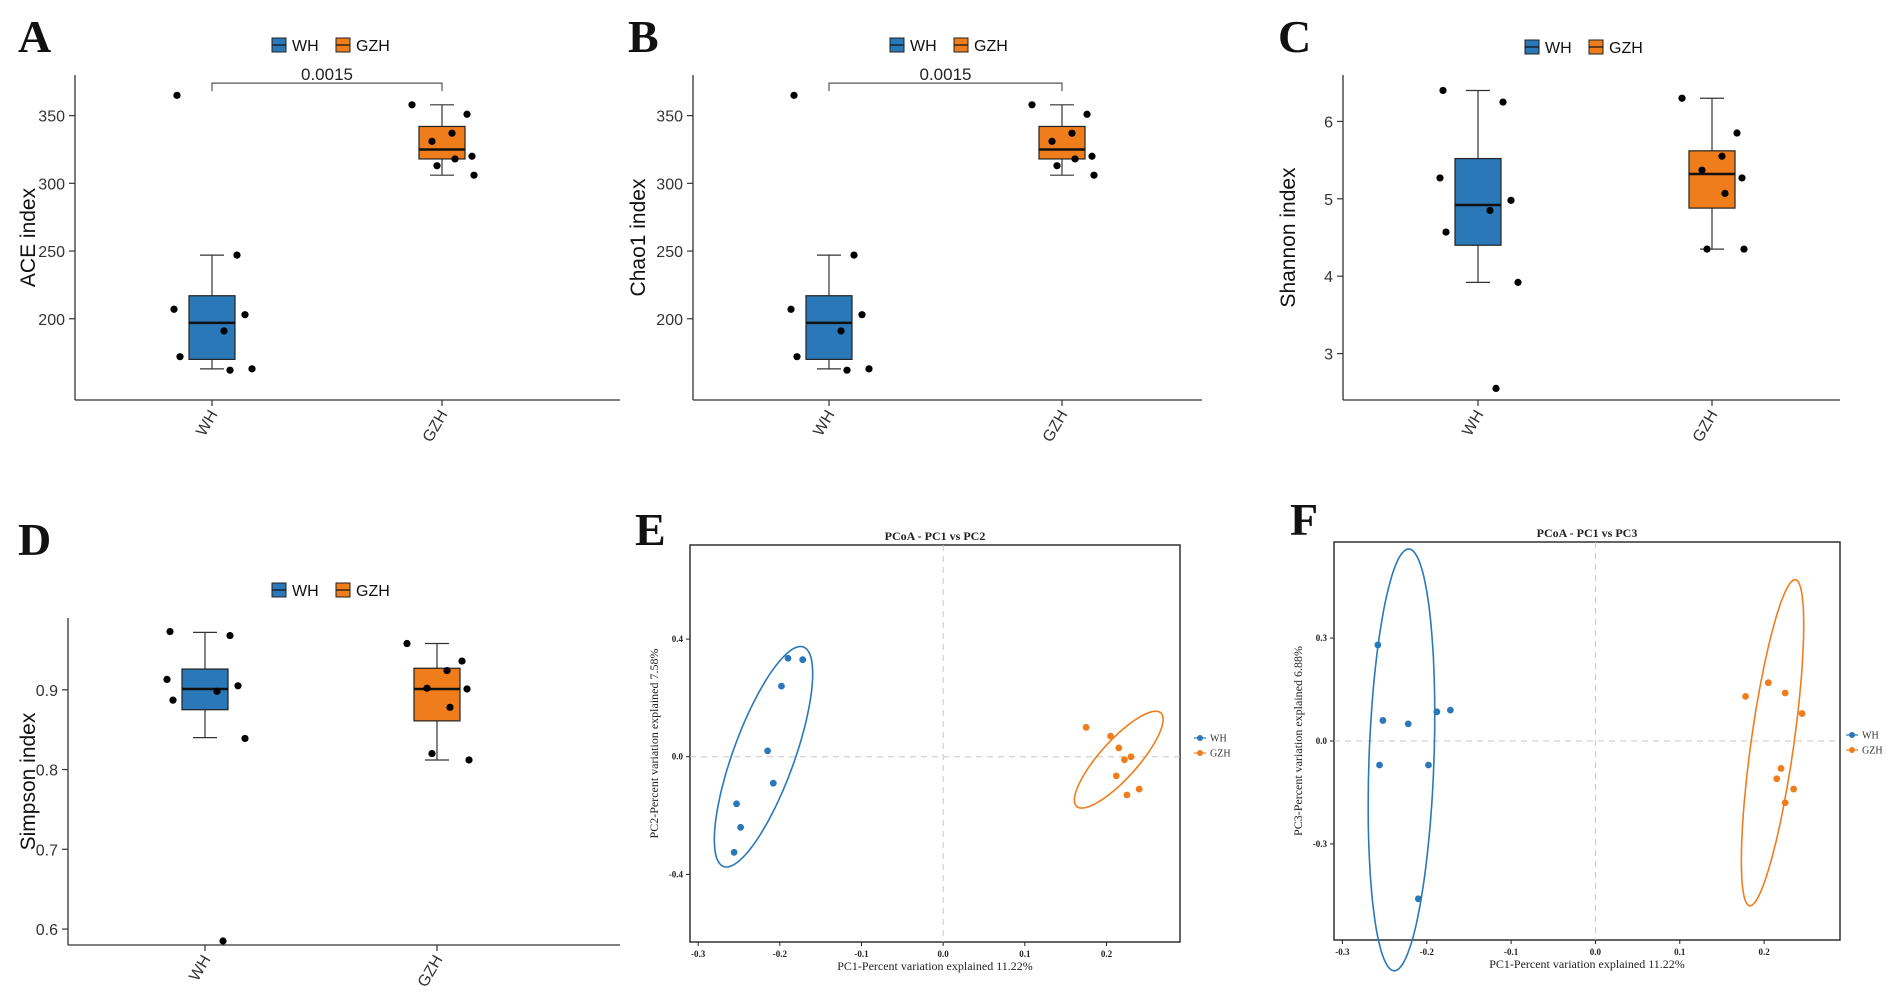 The image size is (1901, 994). I want to click on confidence-ellipse-wh, so click(763, 756).